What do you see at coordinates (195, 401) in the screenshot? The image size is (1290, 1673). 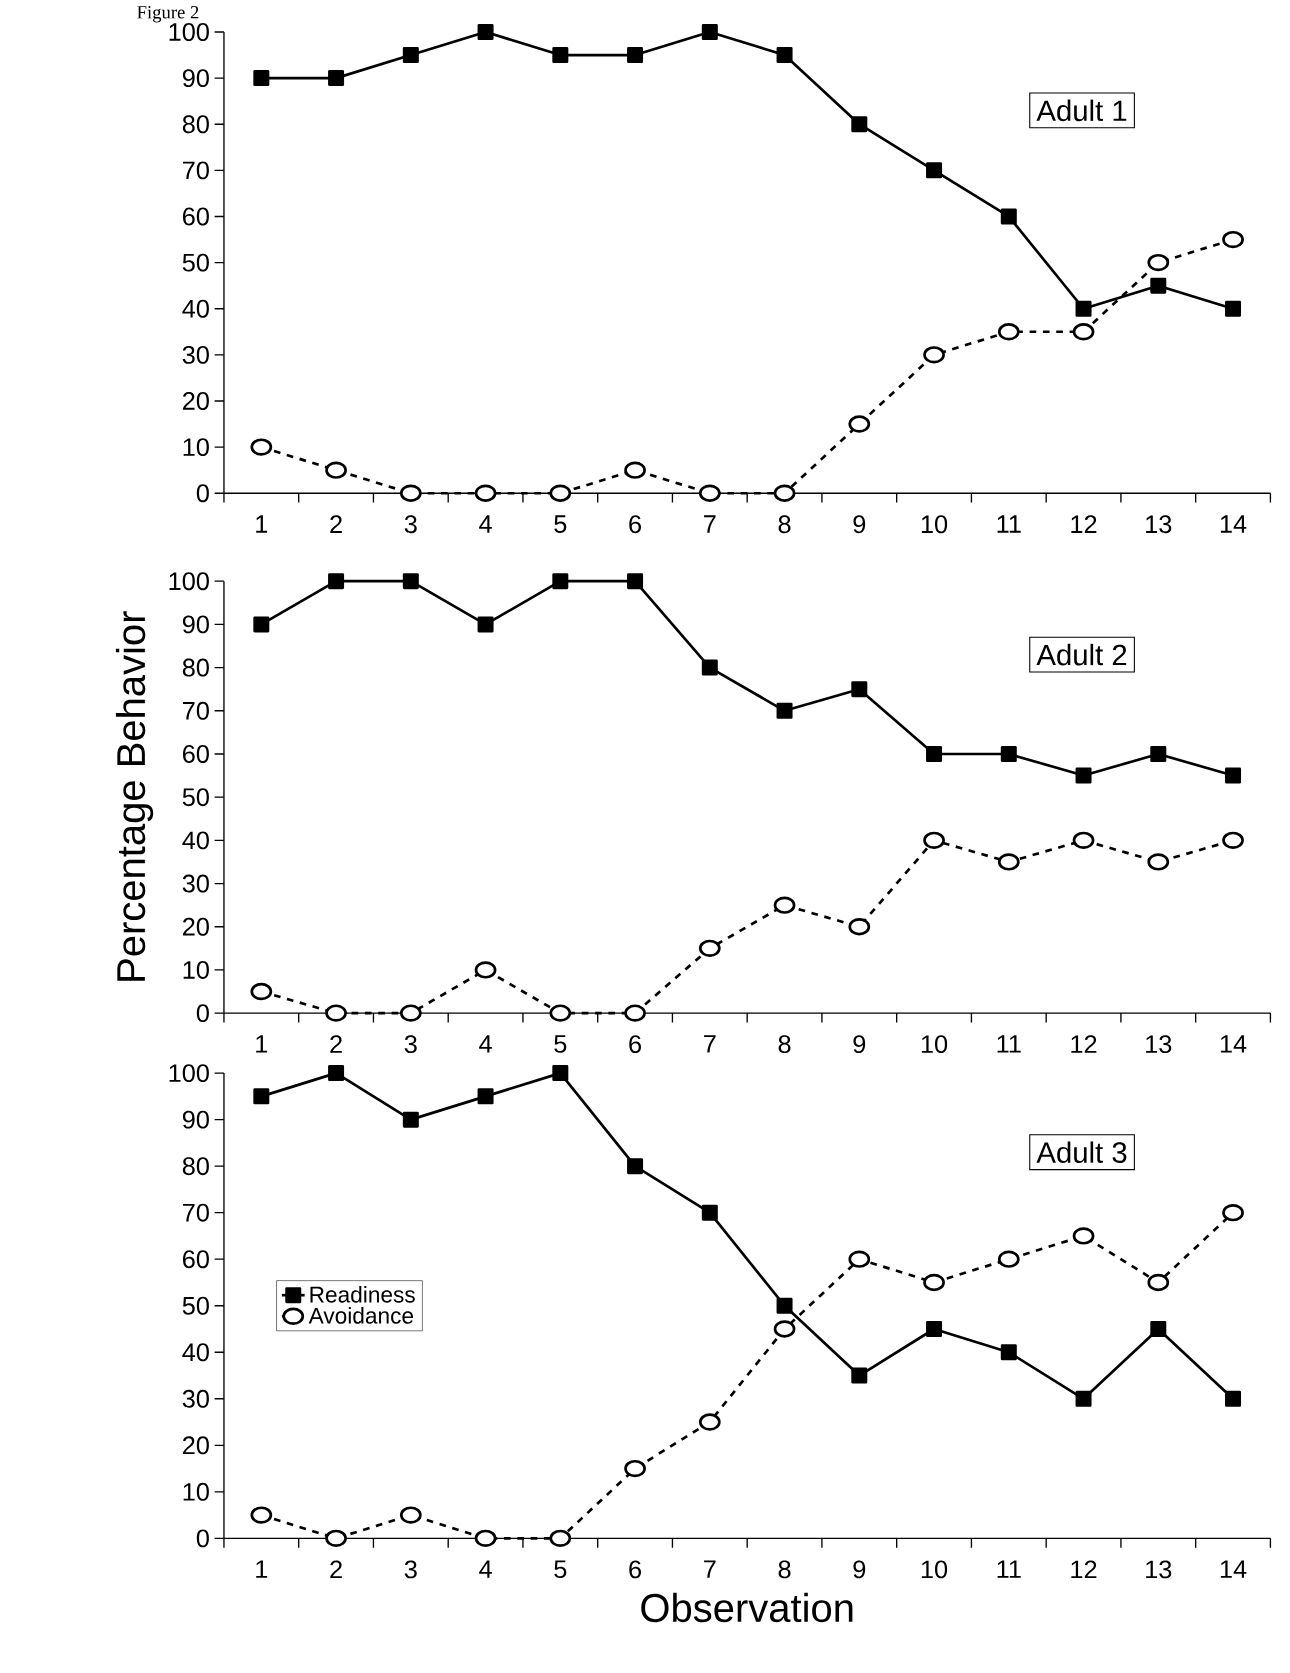 I see `y-tick-label: 20` at bounding box center [195, 401].